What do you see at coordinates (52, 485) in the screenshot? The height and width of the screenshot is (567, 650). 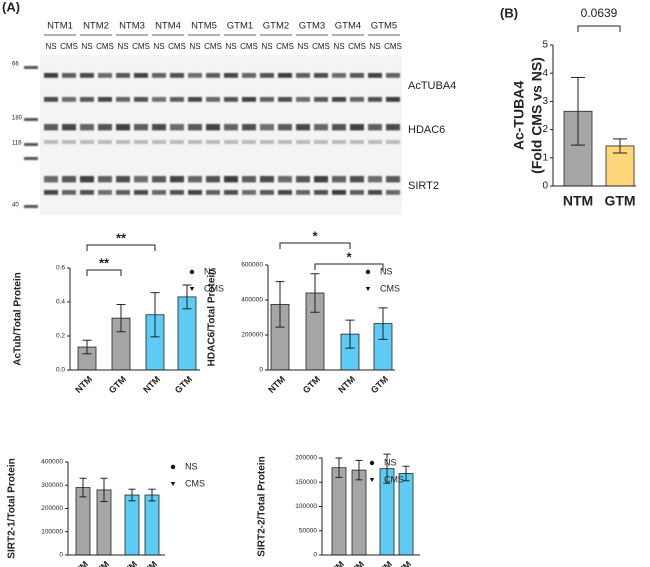 I see `y-tick-label: 300000` at bounding box center [52, 485].